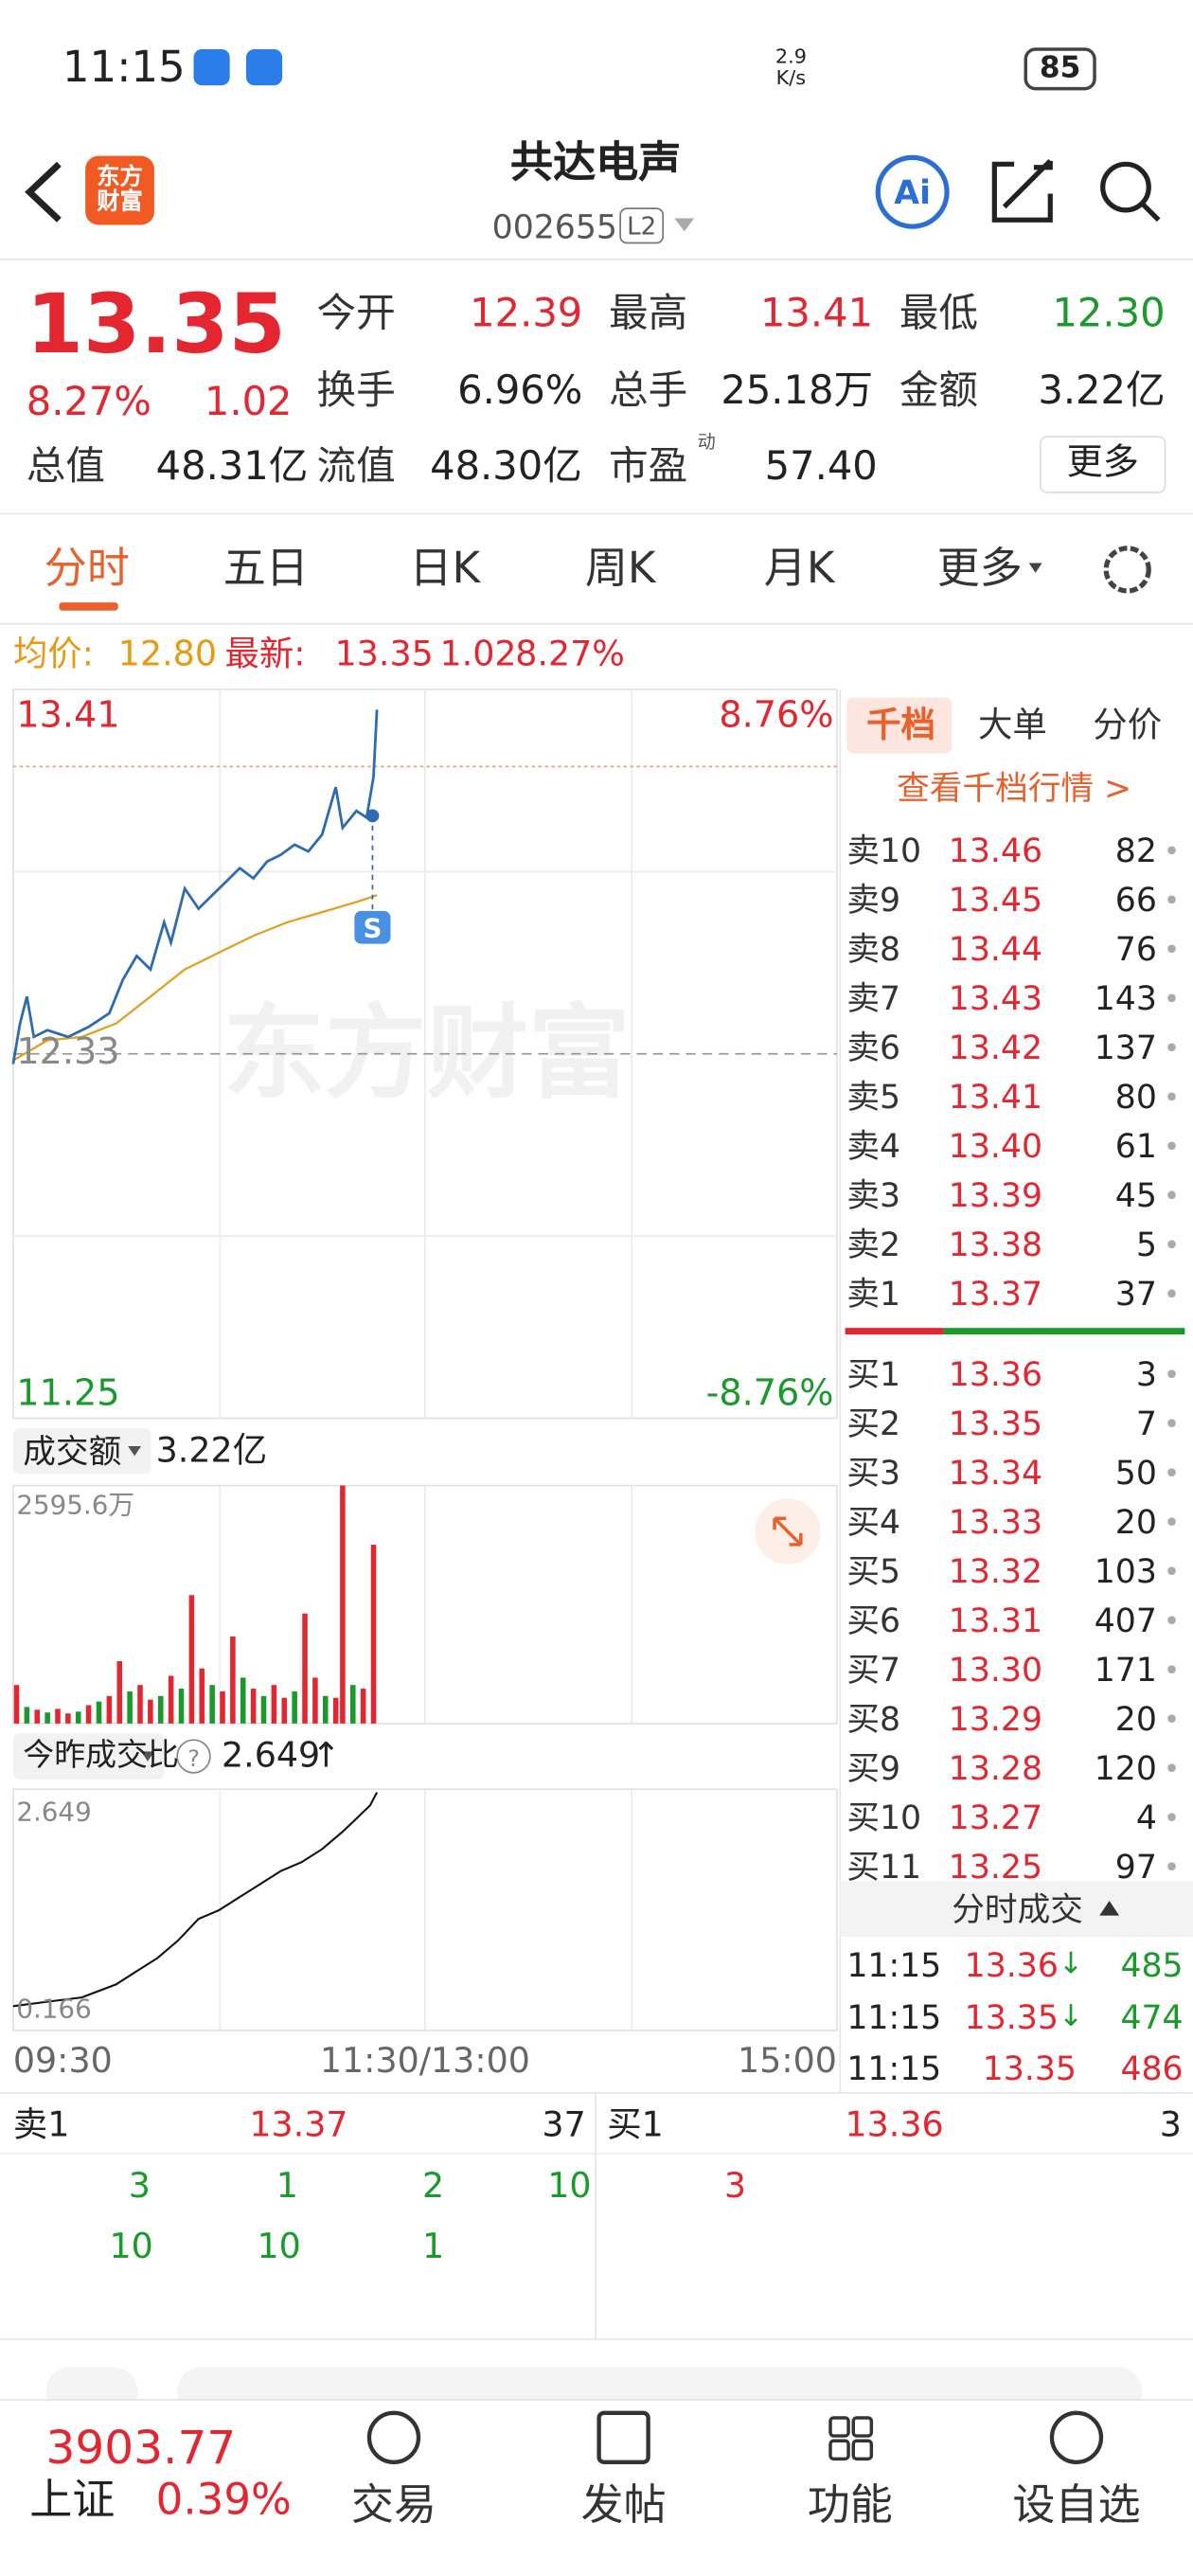 This screenshot has height=2576, width=1193. I want to click on logo: 东方财富, so click(120, 190).